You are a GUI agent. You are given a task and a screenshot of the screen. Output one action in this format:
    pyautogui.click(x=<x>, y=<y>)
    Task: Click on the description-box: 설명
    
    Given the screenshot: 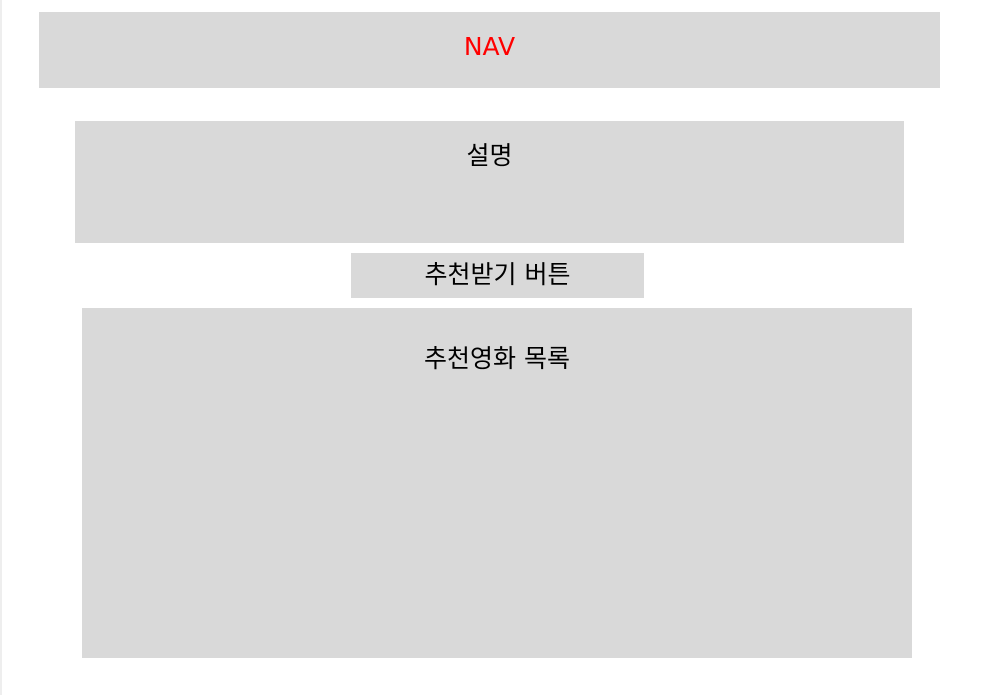 What is the action you would take?
    pyautogui.click(x=489, y=182)
    